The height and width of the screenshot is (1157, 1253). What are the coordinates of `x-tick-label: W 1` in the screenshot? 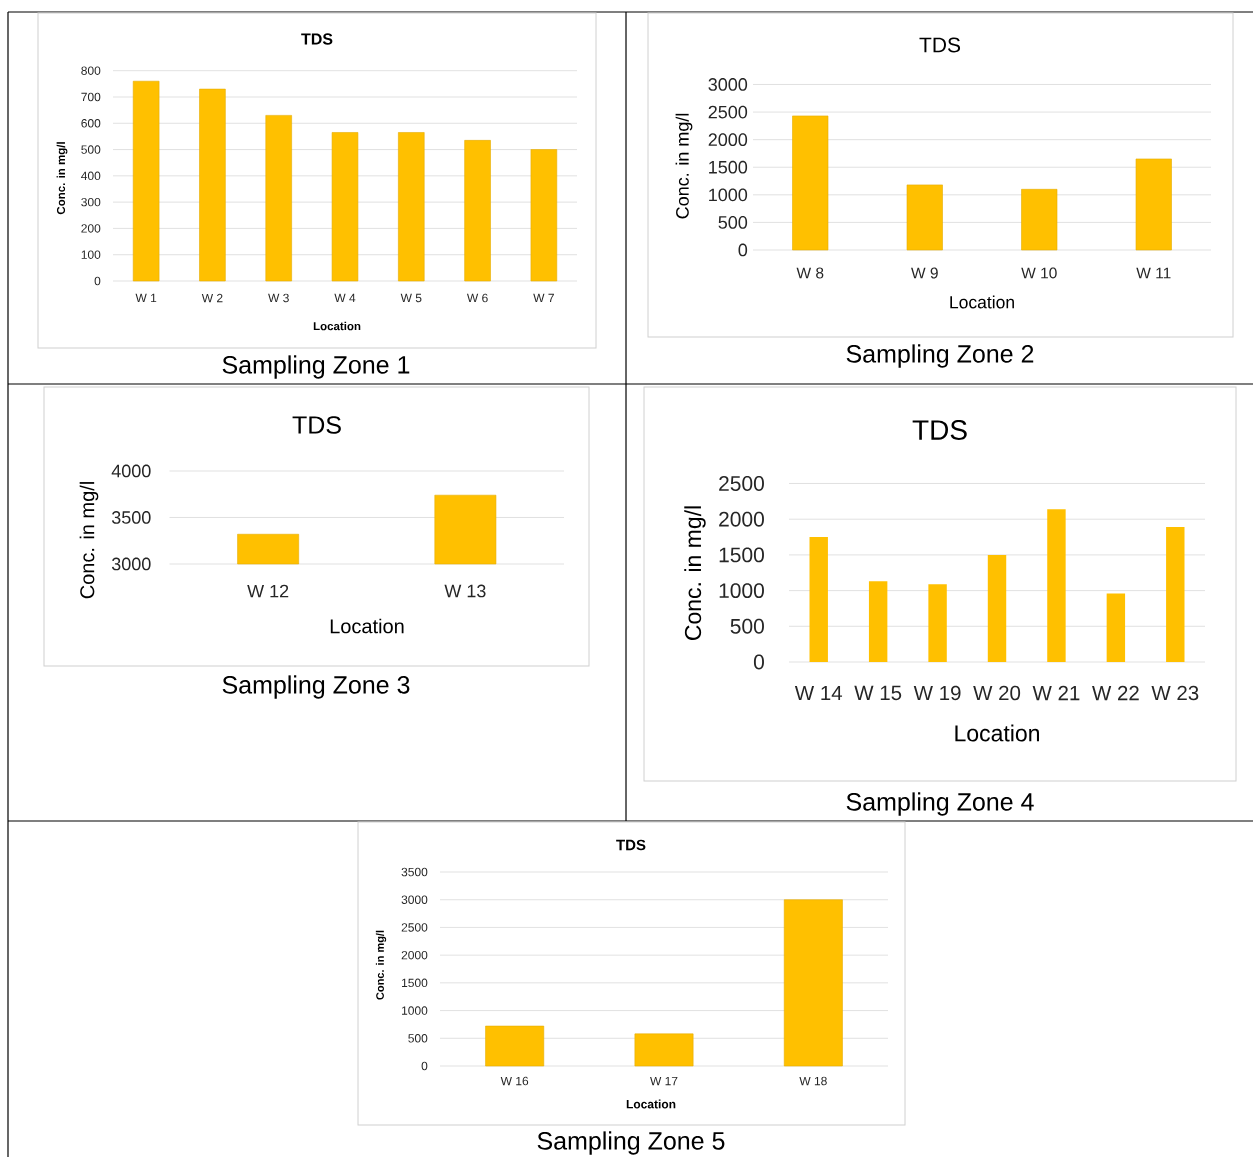 It's located at (146, 298).